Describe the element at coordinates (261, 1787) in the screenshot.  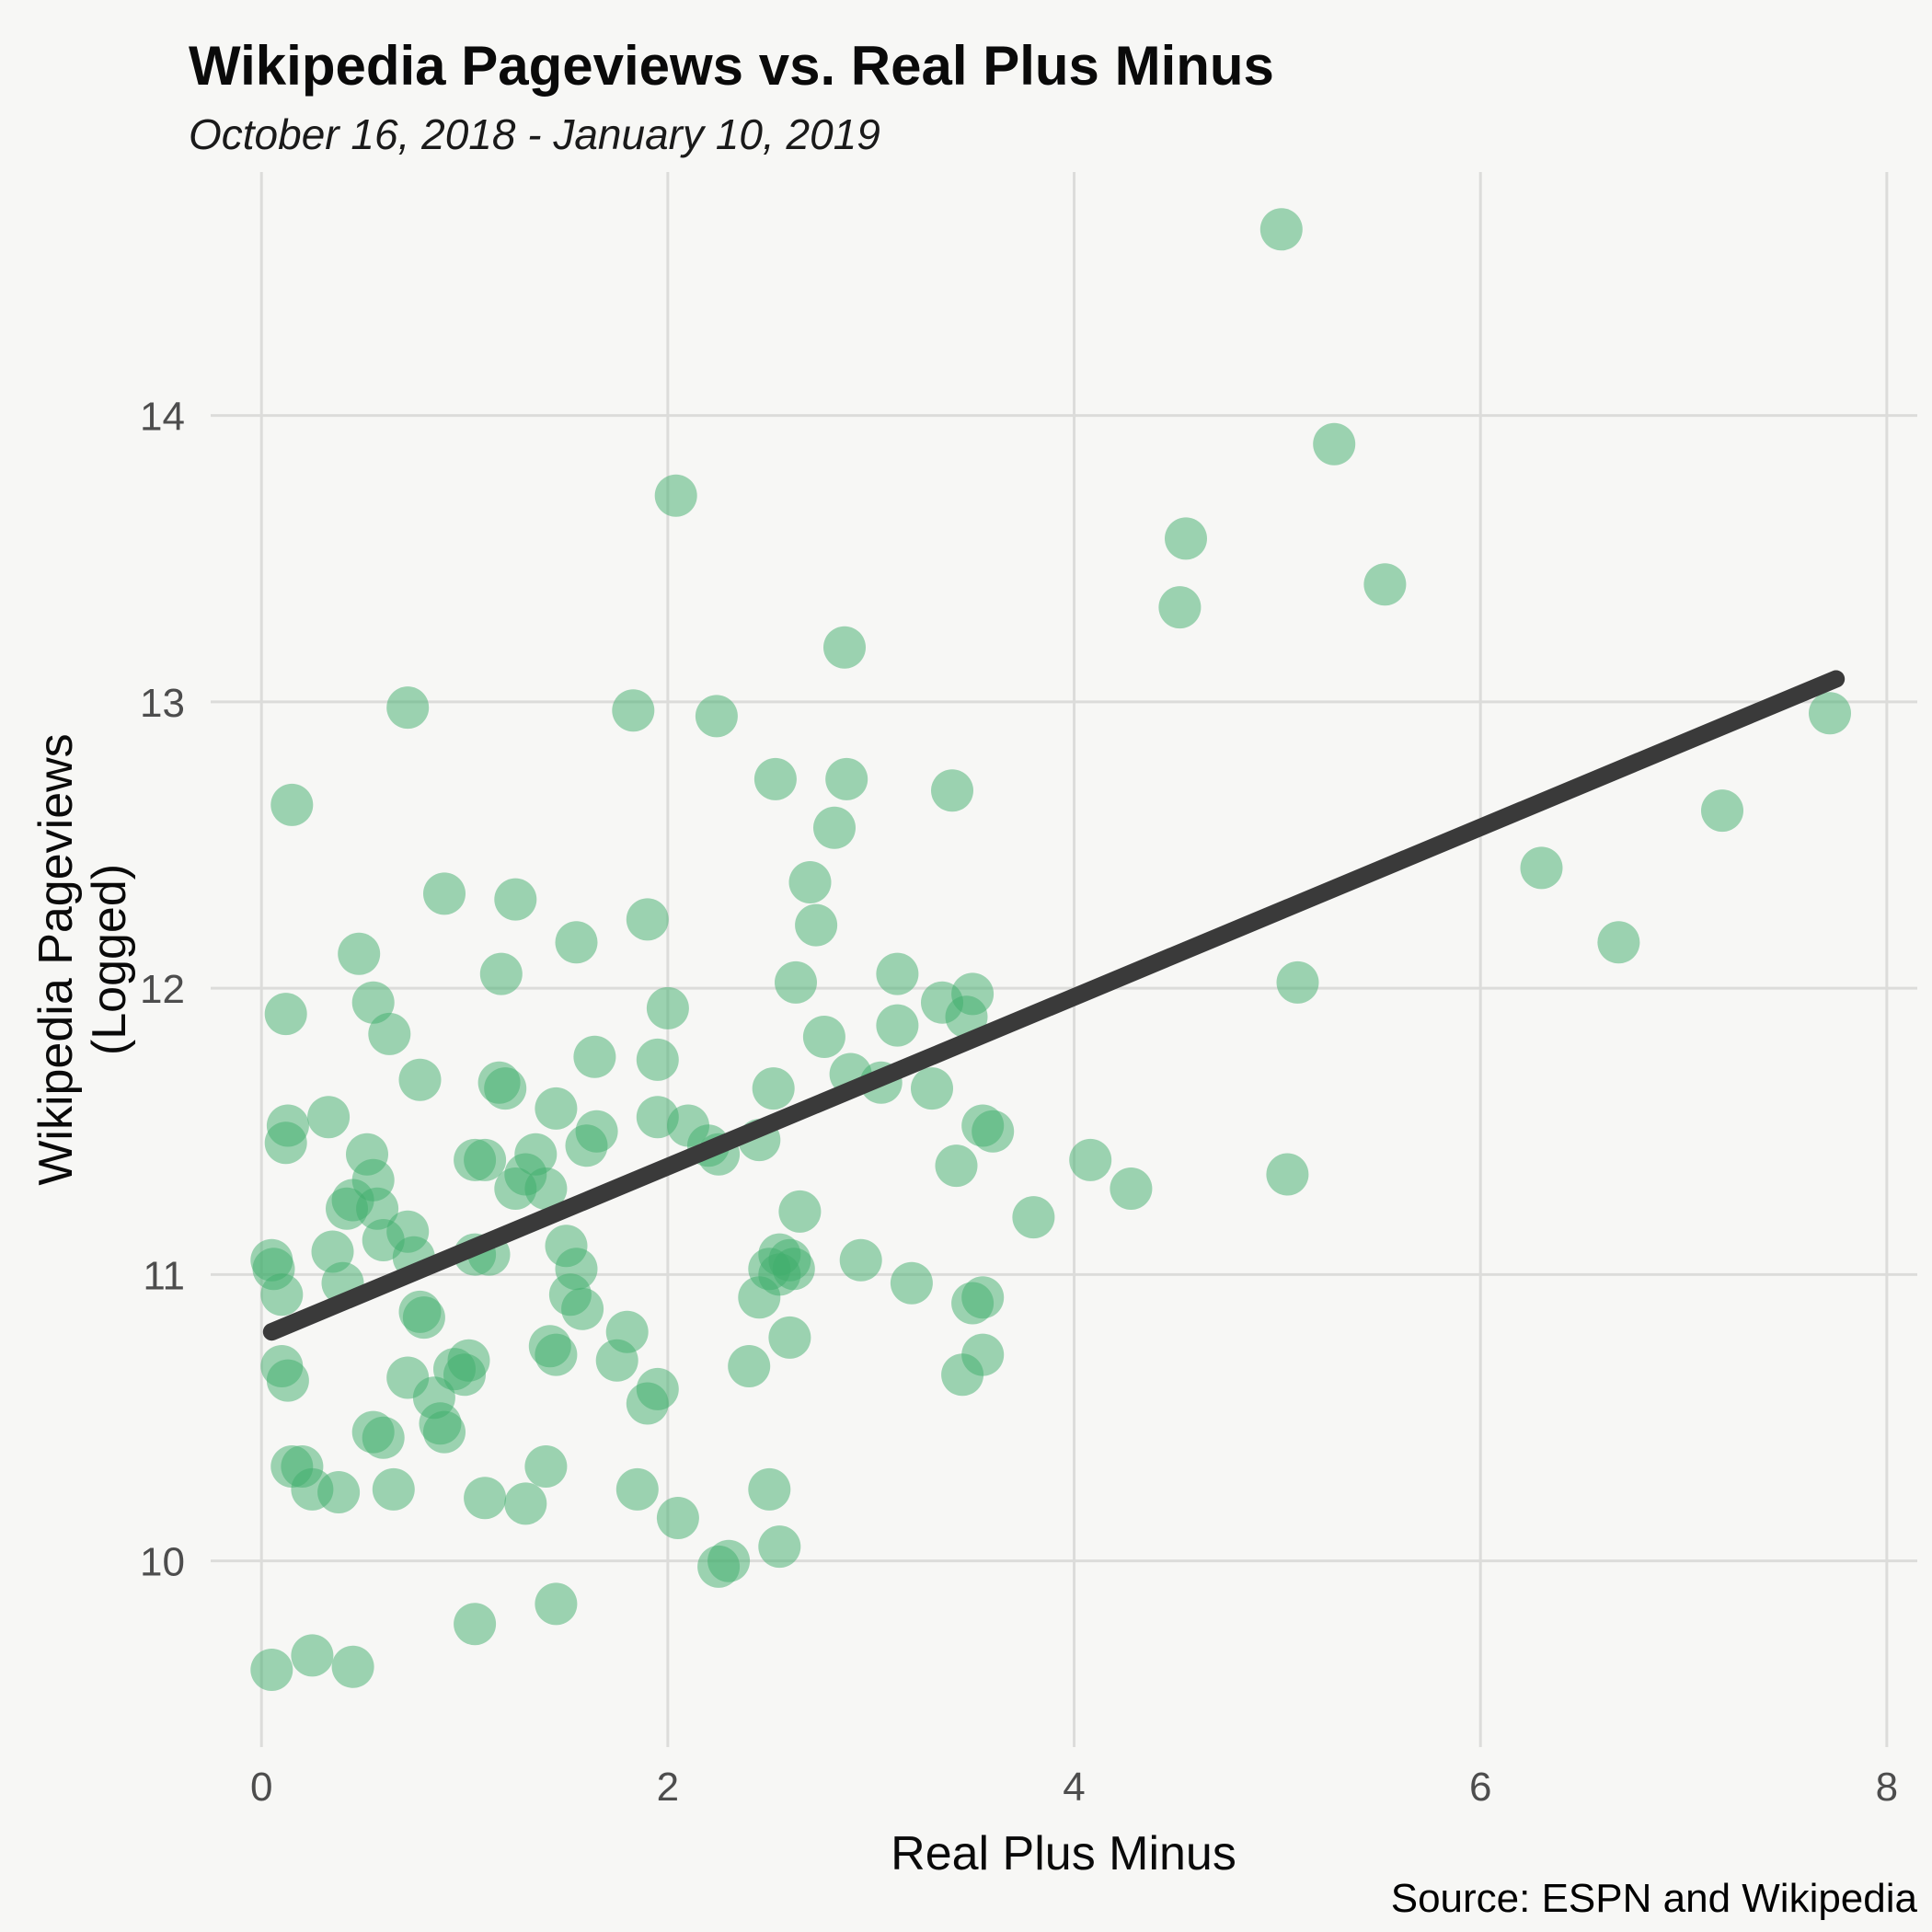
I see `x-tick-label: 0` at that location.